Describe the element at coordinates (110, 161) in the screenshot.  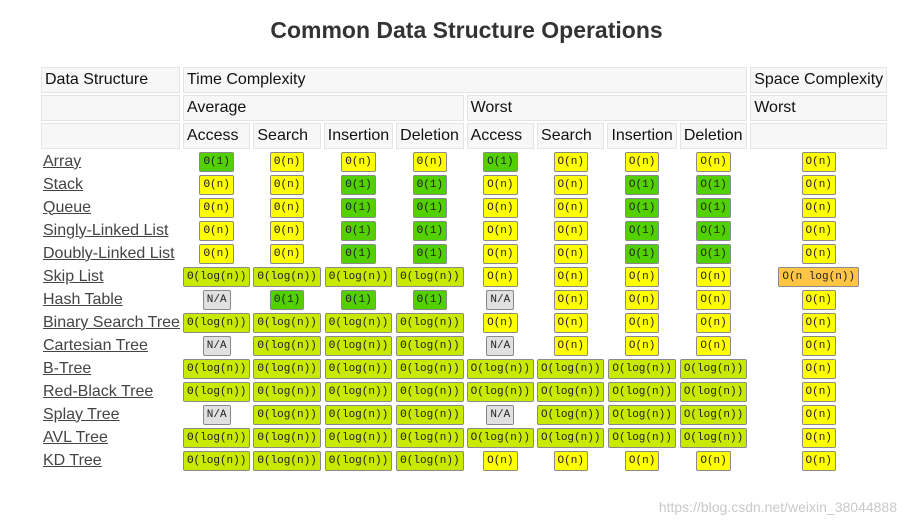
I see `row-name-cell: Array` at that location.